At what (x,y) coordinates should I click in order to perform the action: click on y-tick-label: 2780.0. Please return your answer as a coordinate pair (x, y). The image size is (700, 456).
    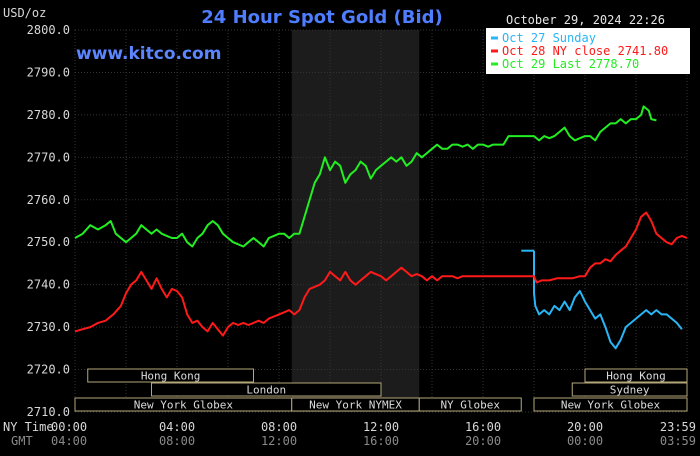
    Looking at the image, I should click on (48, 115).